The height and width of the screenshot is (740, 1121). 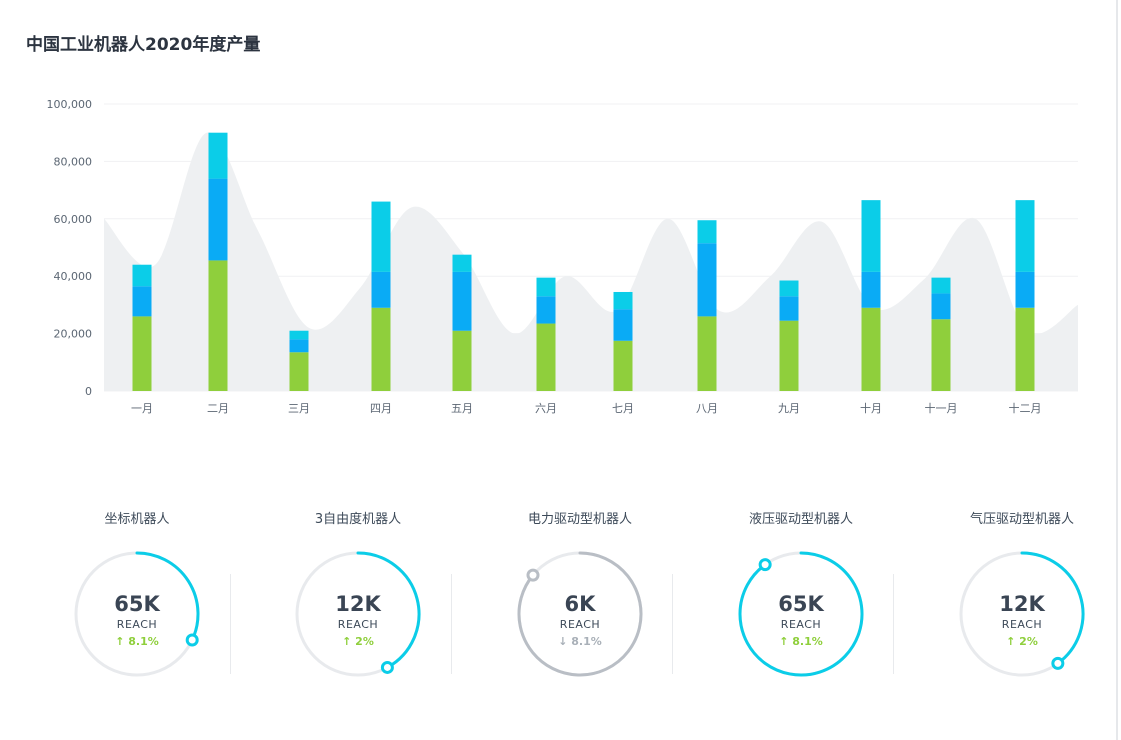 What do you see at coordinates (137, 641) in the screenshot?
I see `gauge-delta: ↑ 8.1%` at bounding box center [137, 641].